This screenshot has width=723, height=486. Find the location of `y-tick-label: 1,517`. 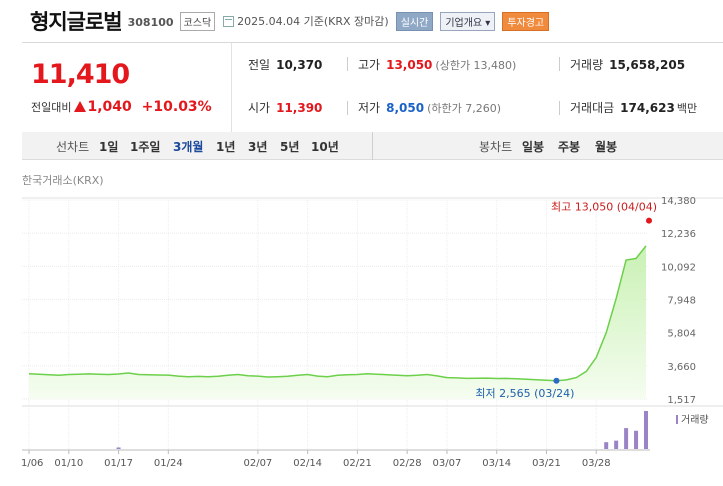

y-tick-label: 1,517 is located at coordinates (681, 400).